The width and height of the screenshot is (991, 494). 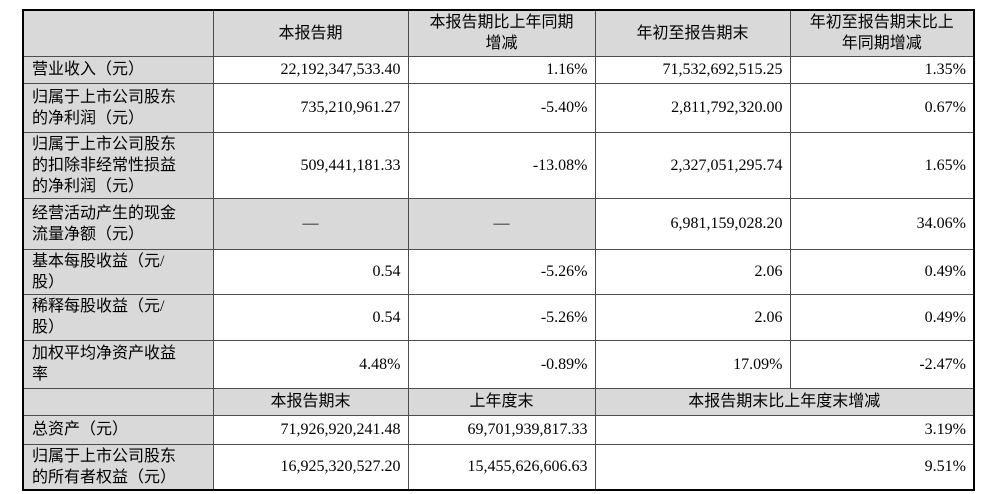 I want to click on value-current: 735,210,961.27, so click(x=310, y=107).